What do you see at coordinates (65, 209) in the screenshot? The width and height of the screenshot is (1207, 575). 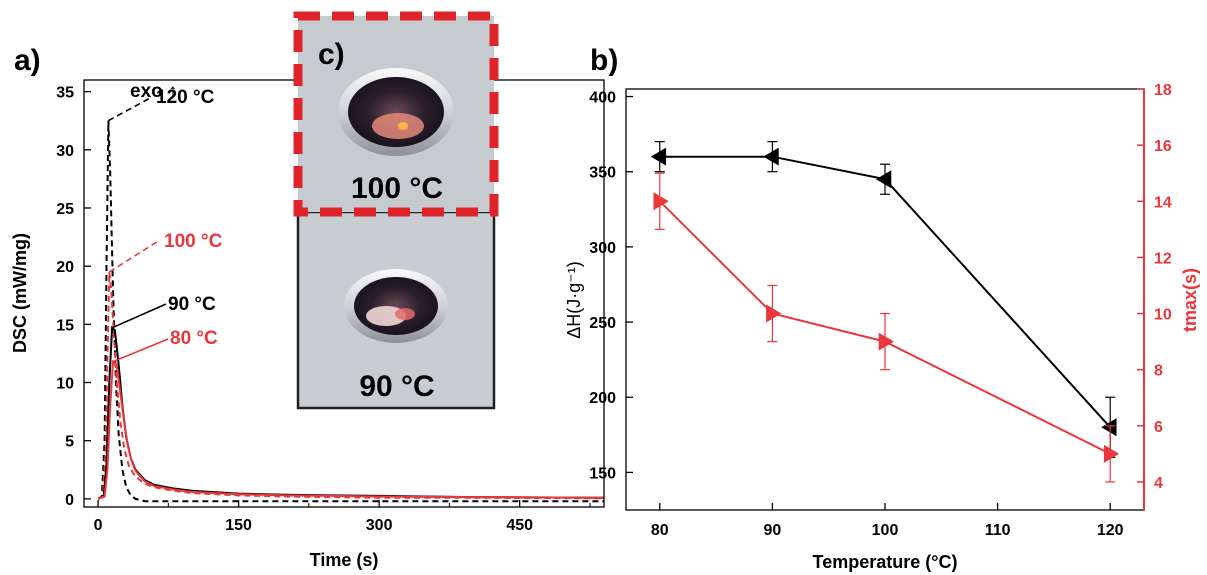 I see `a-y-tick-label: 25` at bounding box center [65, 209].